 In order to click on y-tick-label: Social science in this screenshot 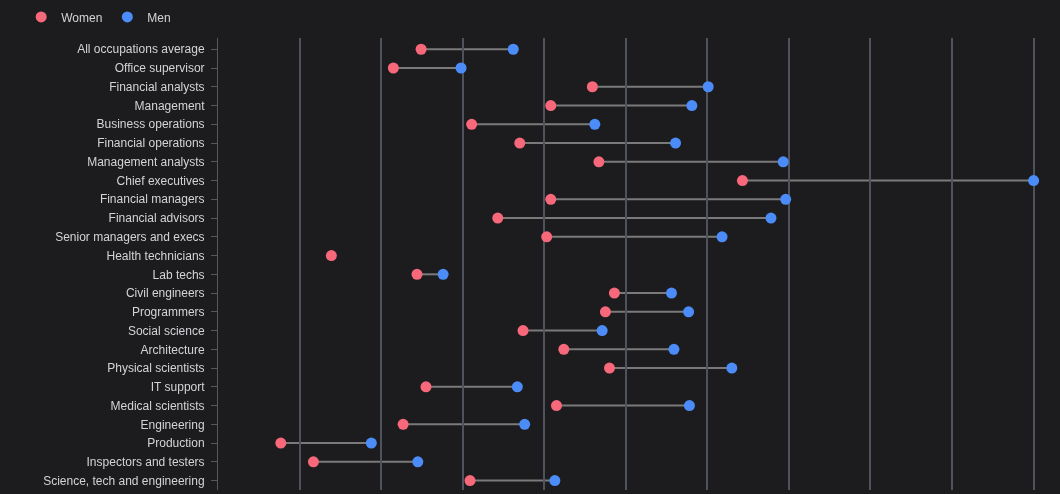, I will do `click(166, 330)`.